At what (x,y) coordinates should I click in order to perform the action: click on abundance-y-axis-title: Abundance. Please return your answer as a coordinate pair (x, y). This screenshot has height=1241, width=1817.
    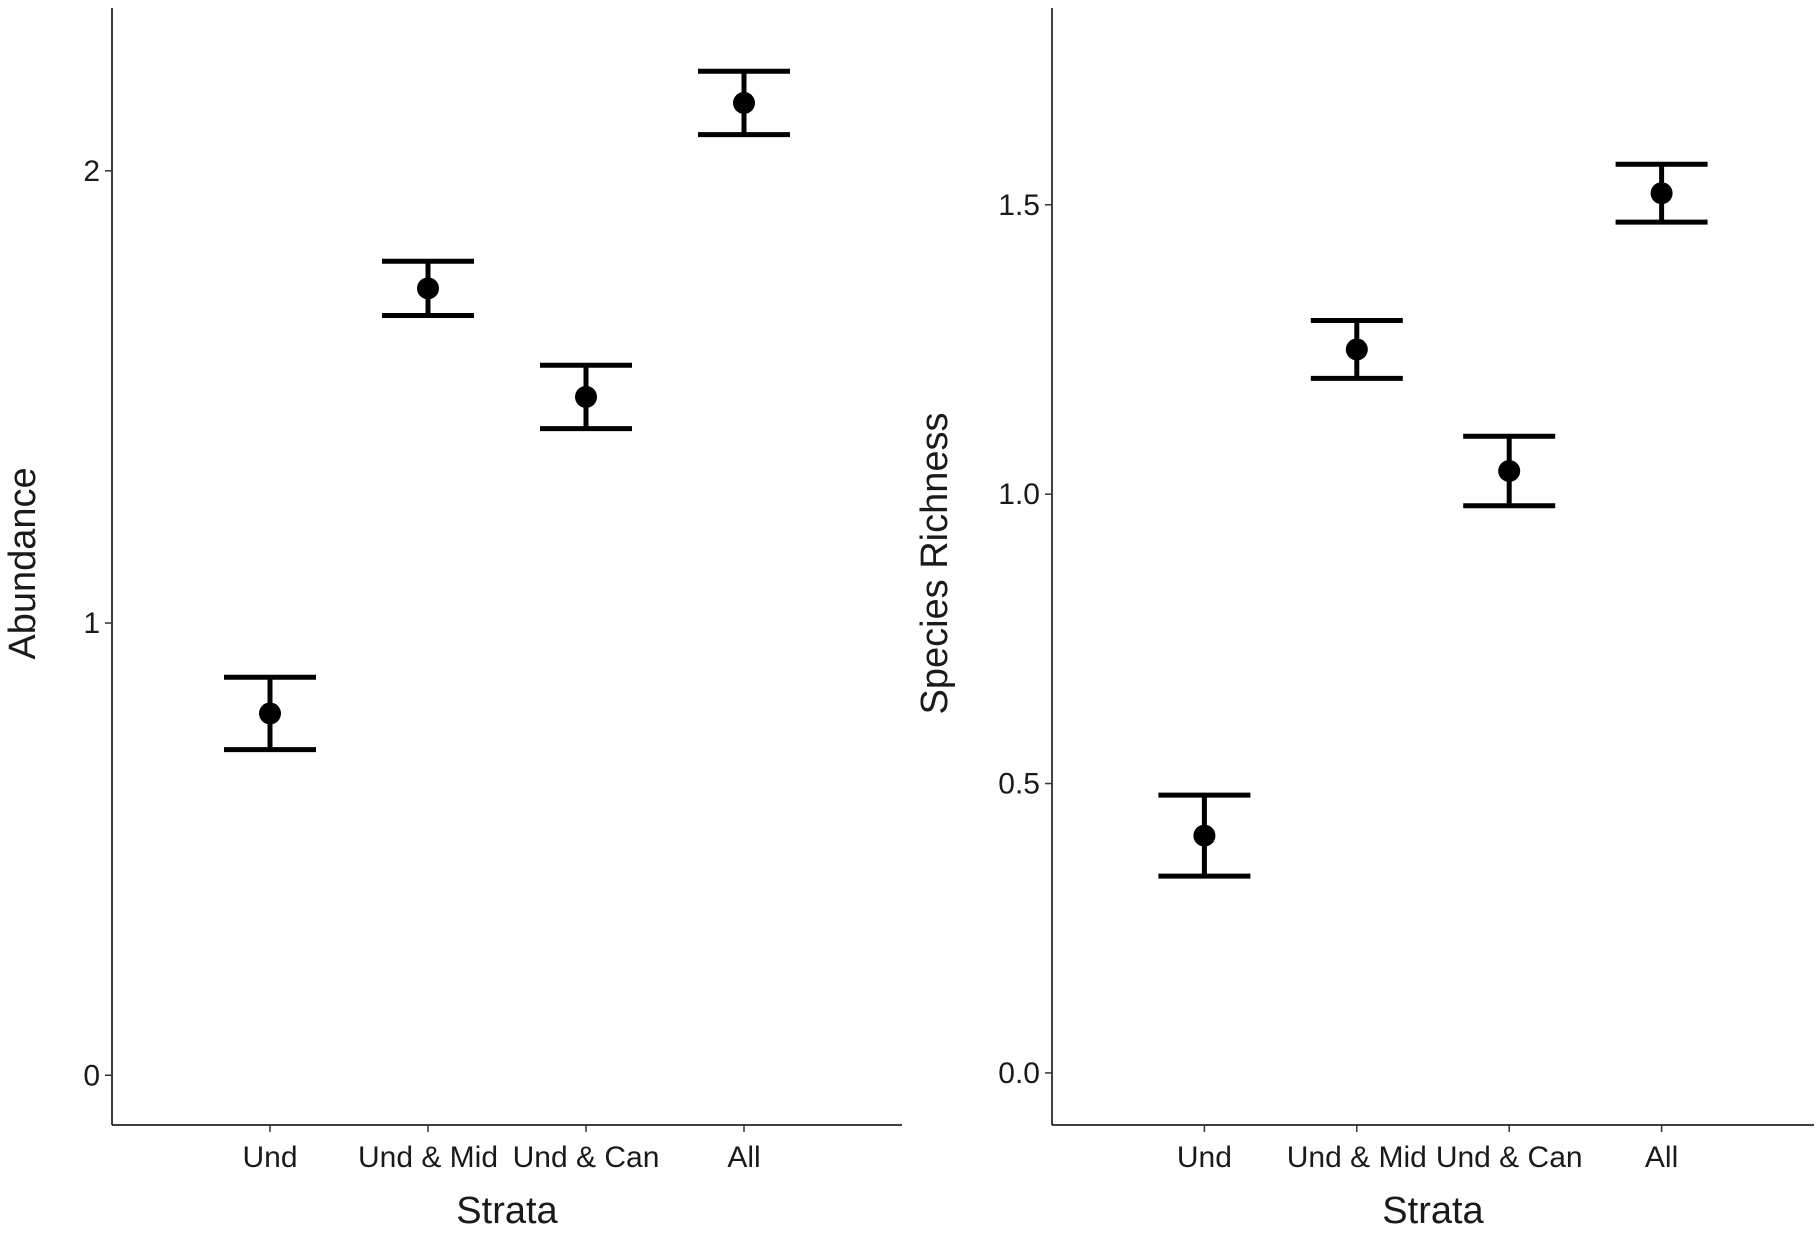
    Looking at the image, I should click on (23, 563).